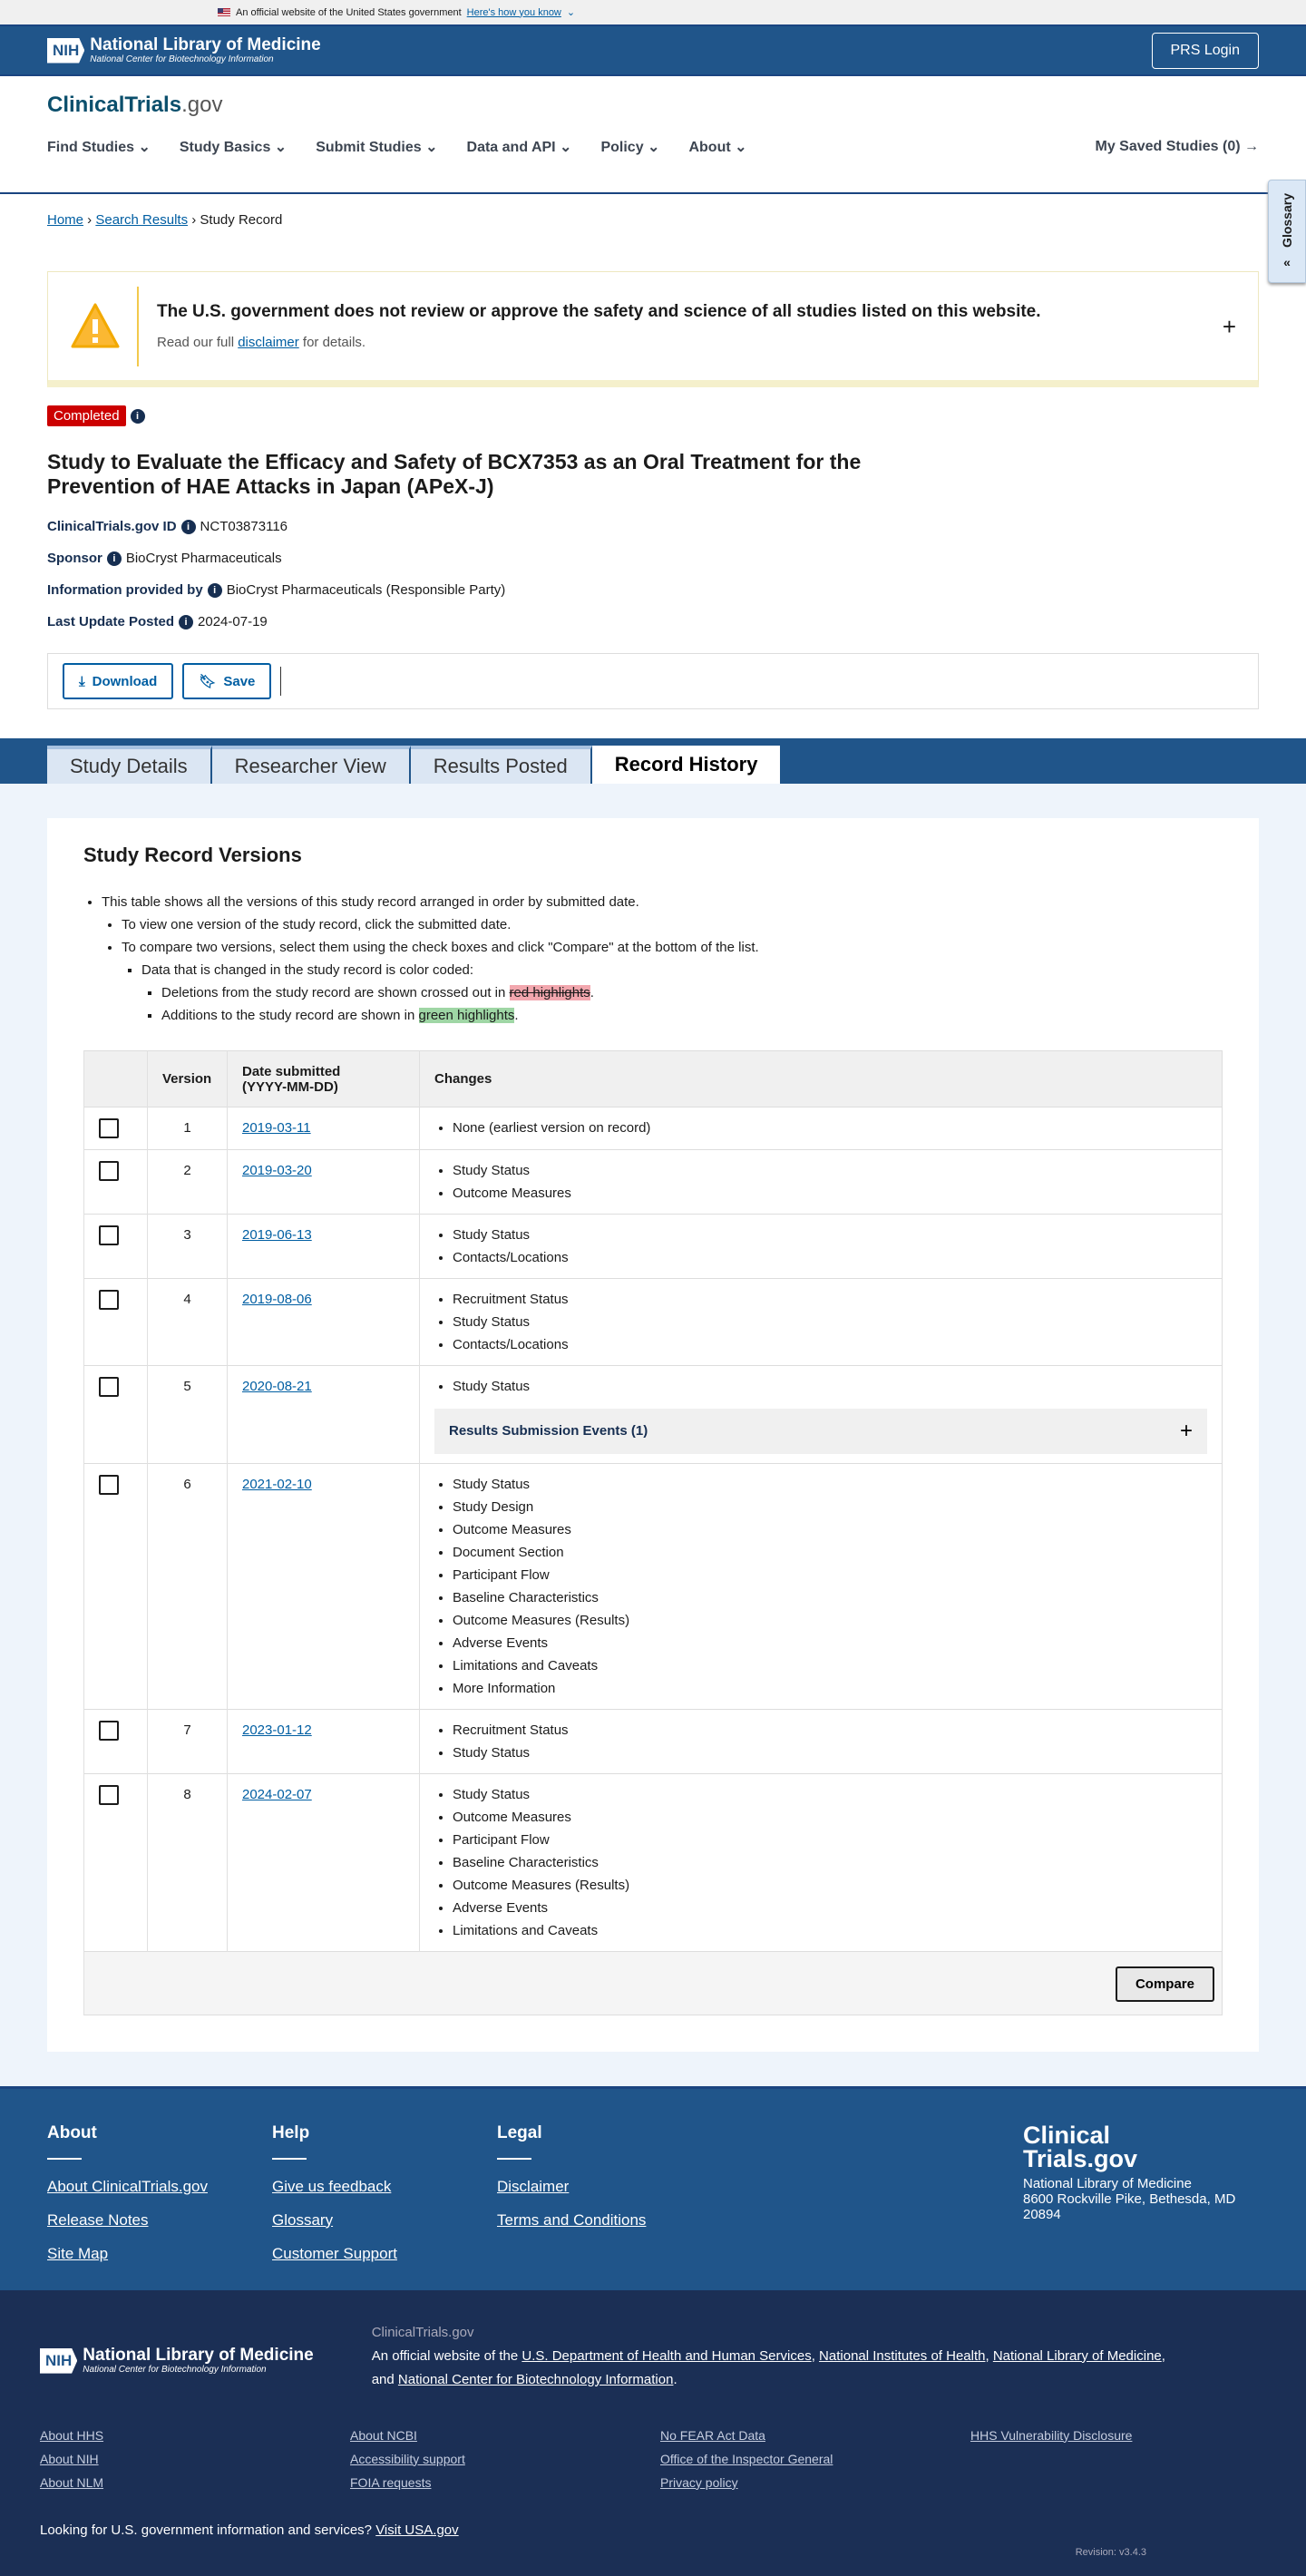 This screenshot has height=2576, width=1306. Describe the element at coordinates (712, 2435) in the screenshot. I see `footer-gov-link: No FEAR Act Data` at that location.